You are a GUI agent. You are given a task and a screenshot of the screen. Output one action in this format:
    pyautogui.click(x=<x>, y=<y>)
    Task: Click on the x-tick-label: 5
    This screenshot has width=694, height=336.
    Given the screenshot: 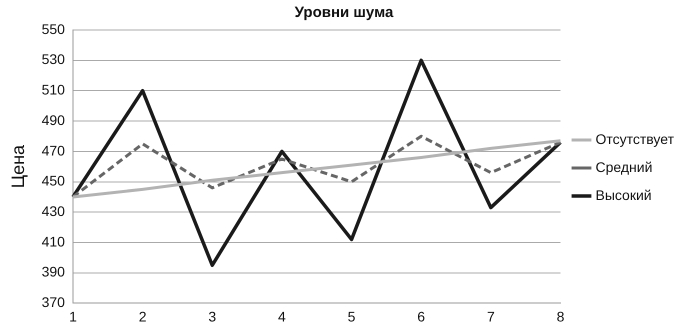 What is the action you would take?
    pyautogui.click(x=352, y=316)
    